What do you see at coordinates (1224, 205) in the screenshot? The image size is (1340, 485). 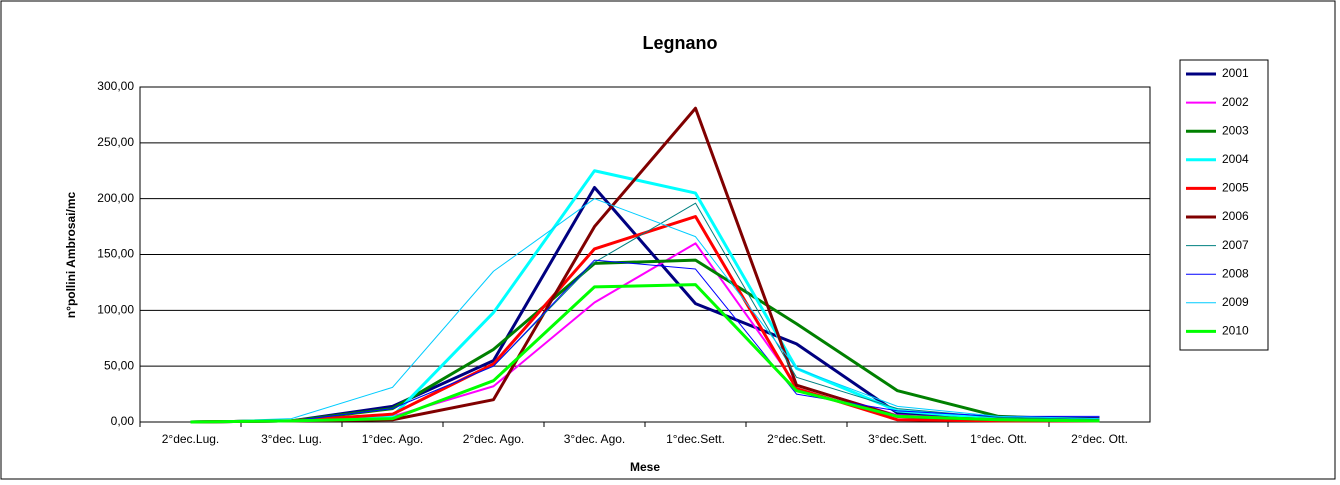 I see `legend-box` at bounding box center [1224, 205].